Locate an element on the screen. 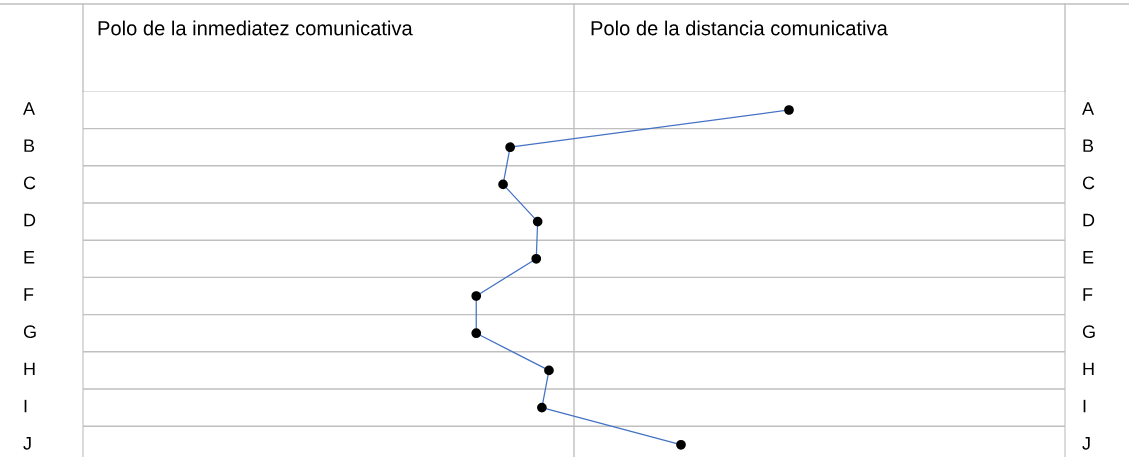 The width and height of the screenshot is (1129, 457). category-label: D is located at coordinates (1089, 220).